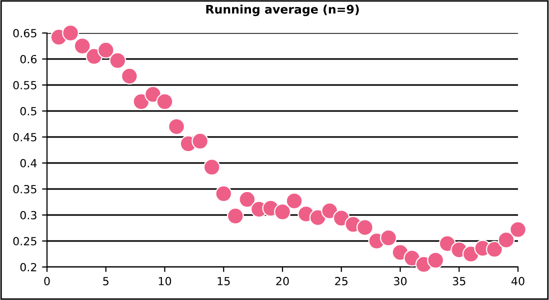 The height and width of the screenshot is (300, 549). Describe the element at coordinates (28, 163) in the screenshot. I see `y-tick-label: 0.4` at that location.